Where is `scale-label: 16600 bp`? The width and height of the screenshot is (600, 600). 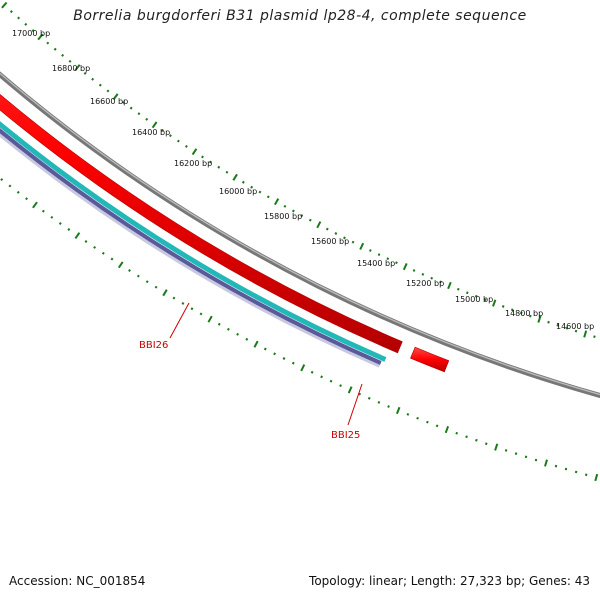 scale-label: 16600 bp is located at coordinates (109, 101).